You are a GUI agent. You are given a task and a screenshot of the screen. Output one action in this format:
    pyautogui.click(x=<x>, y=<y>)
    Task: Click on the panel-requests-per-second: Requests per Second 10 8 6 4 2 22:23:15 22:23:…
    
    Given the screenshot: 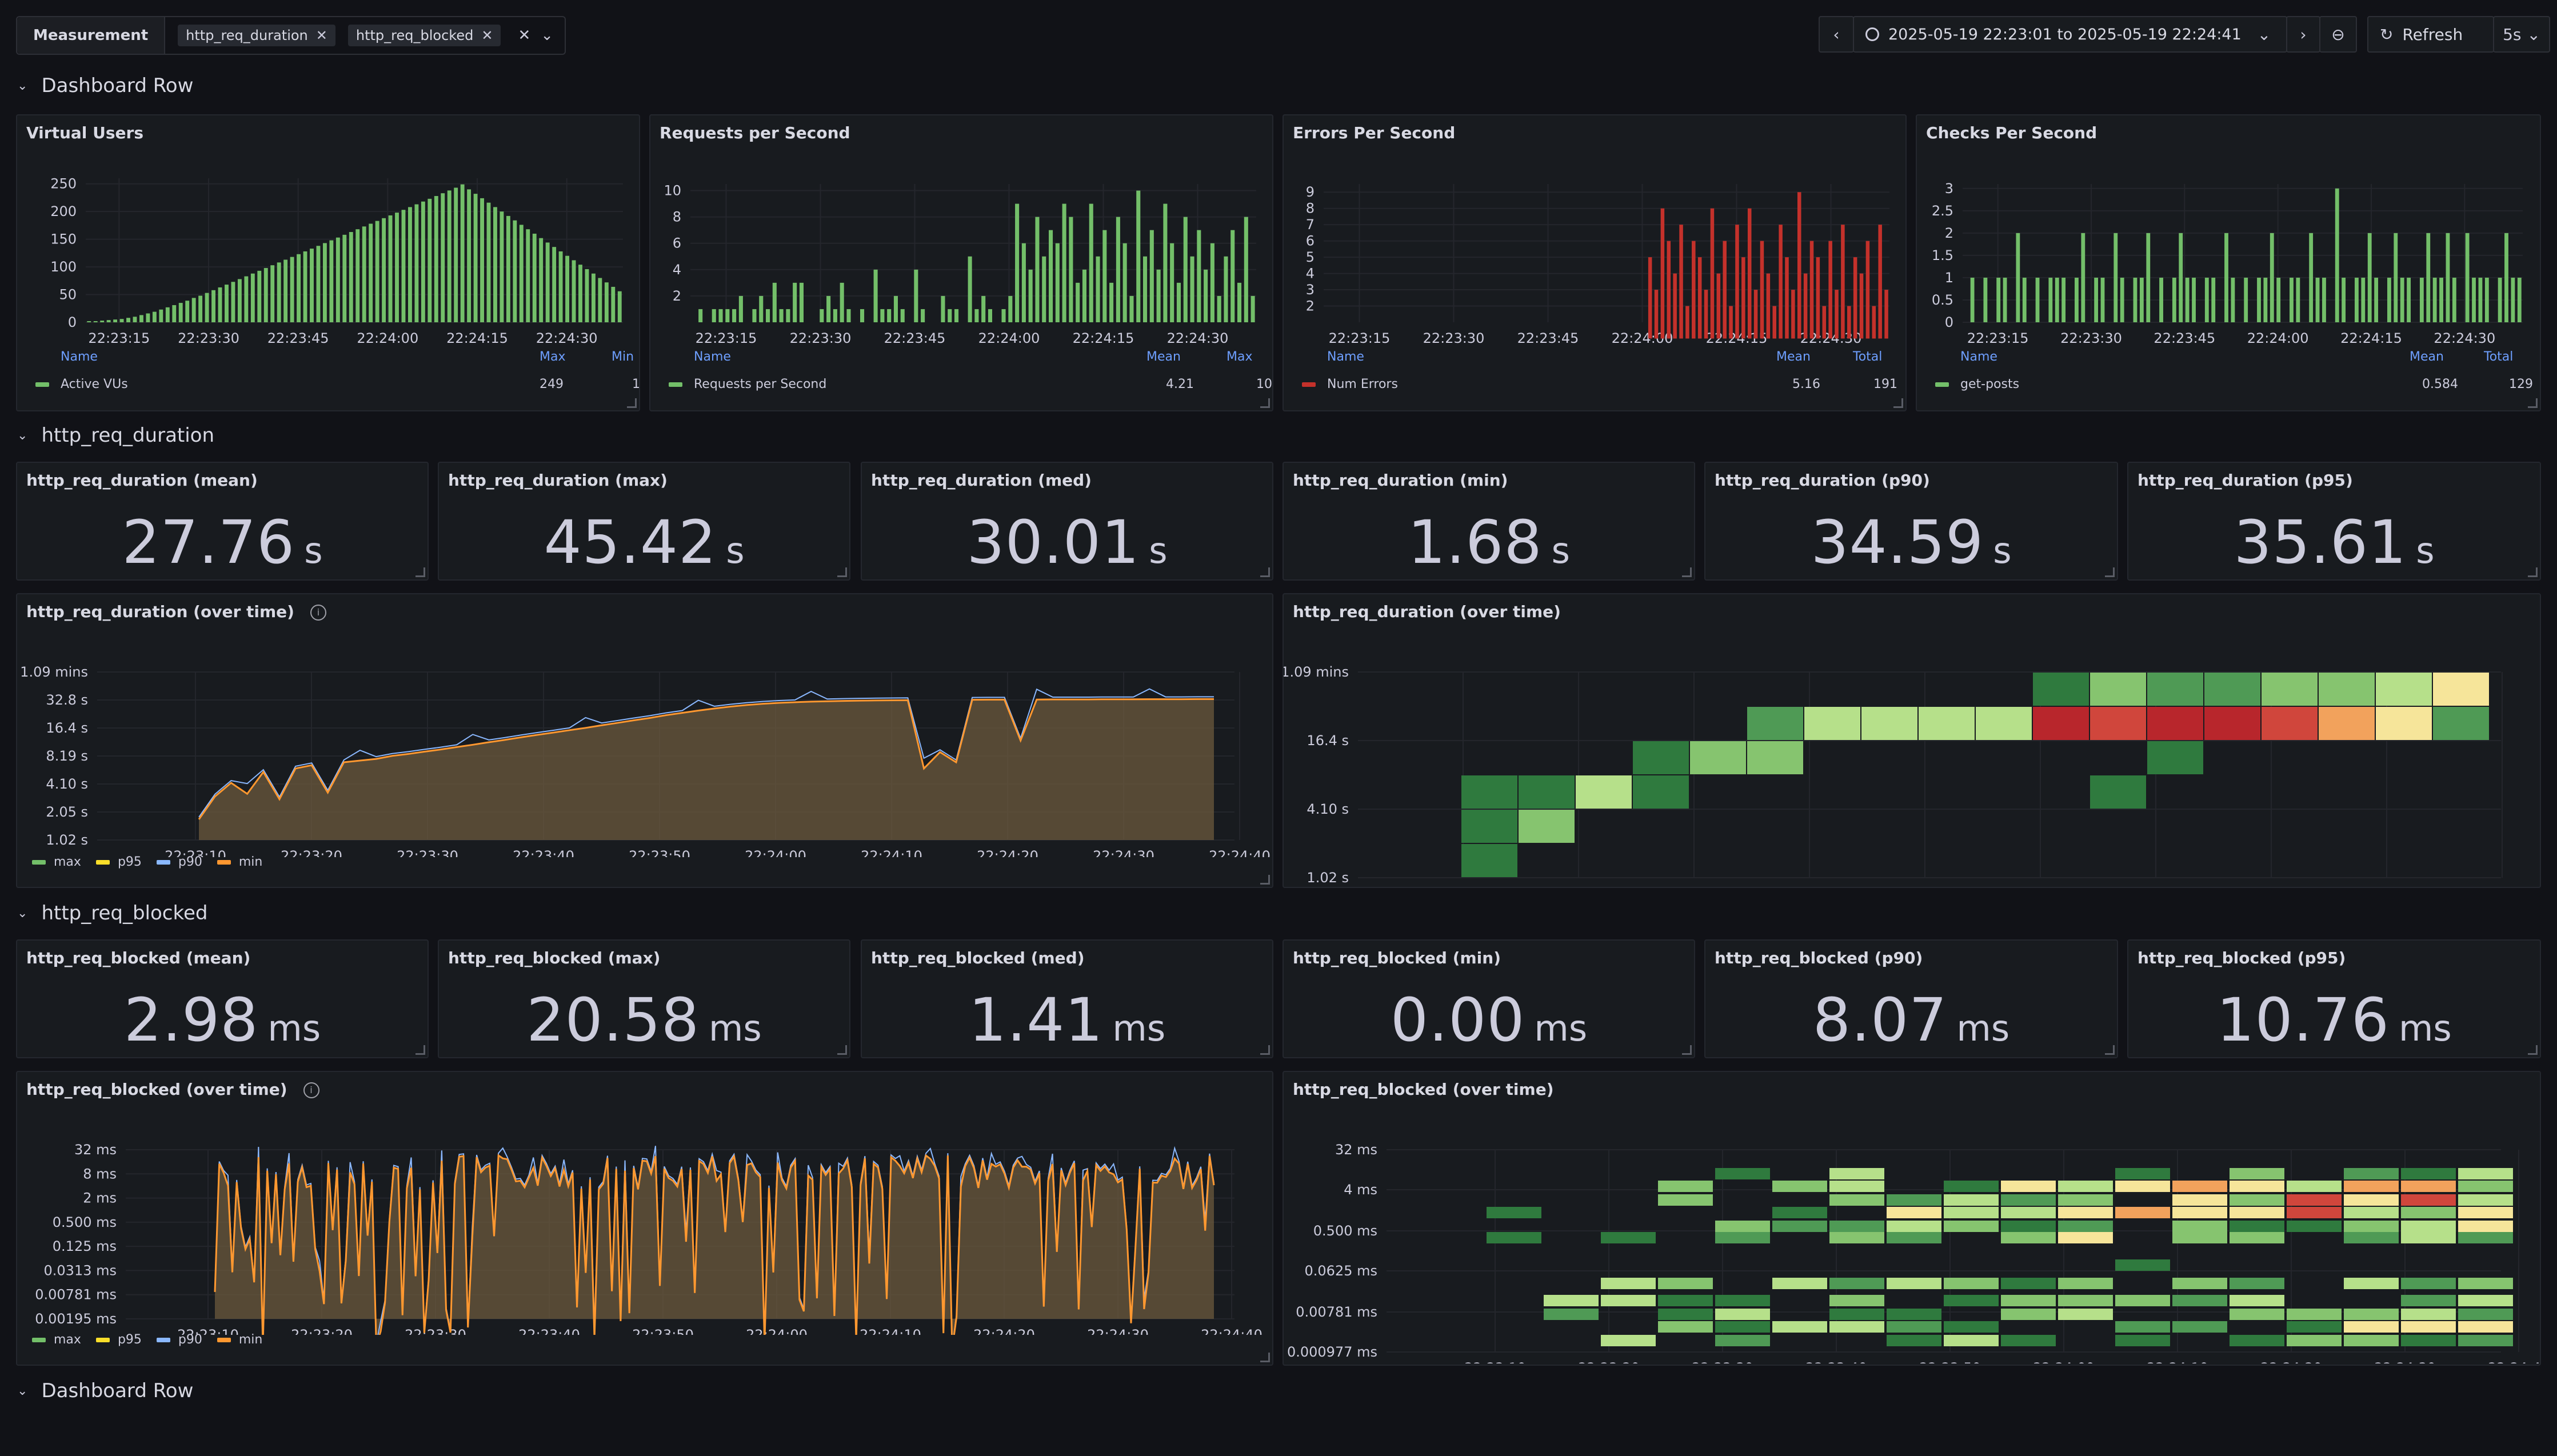 What is the action you would take?
    pyautogui.click(x=961, y=262)
    